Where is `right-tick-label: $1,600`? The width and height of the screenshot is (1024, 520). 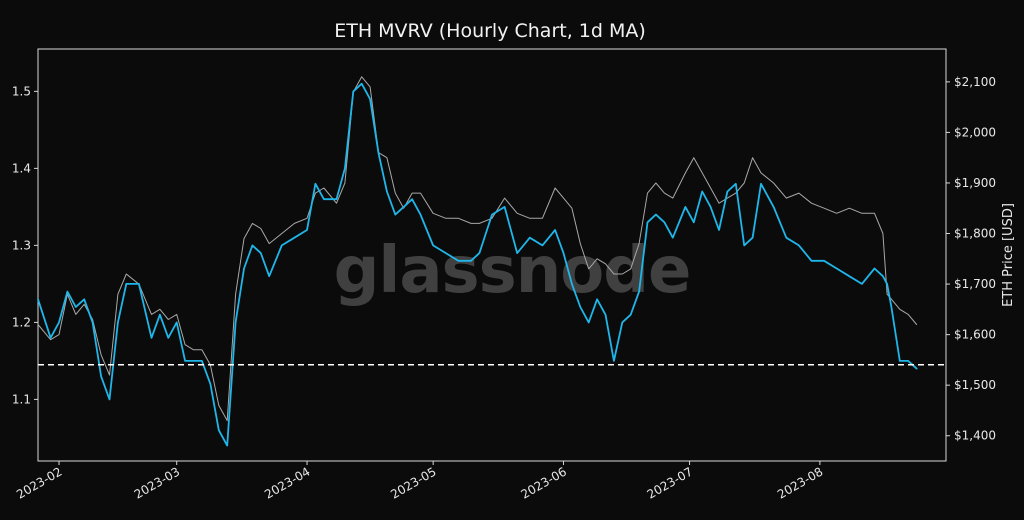
right-tick-label: $1,600 is located at coordinates (975, 335).